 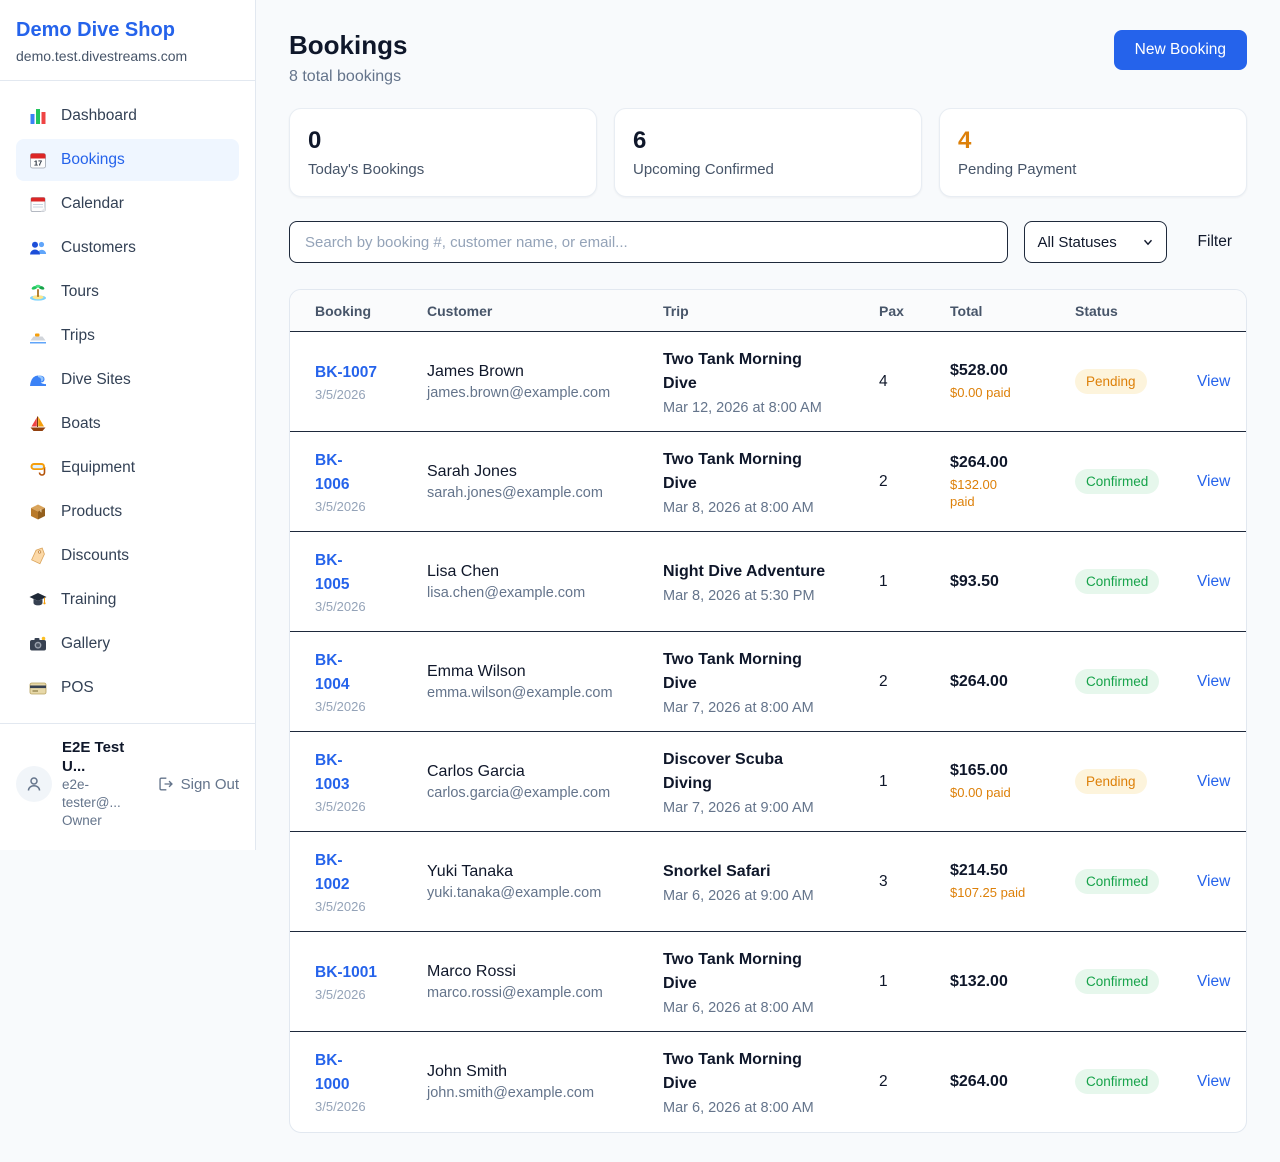 What do you see at coordinates (889, 481) in the screenshot?
I see `pax-count: 2` at bounding box center [889, 481].